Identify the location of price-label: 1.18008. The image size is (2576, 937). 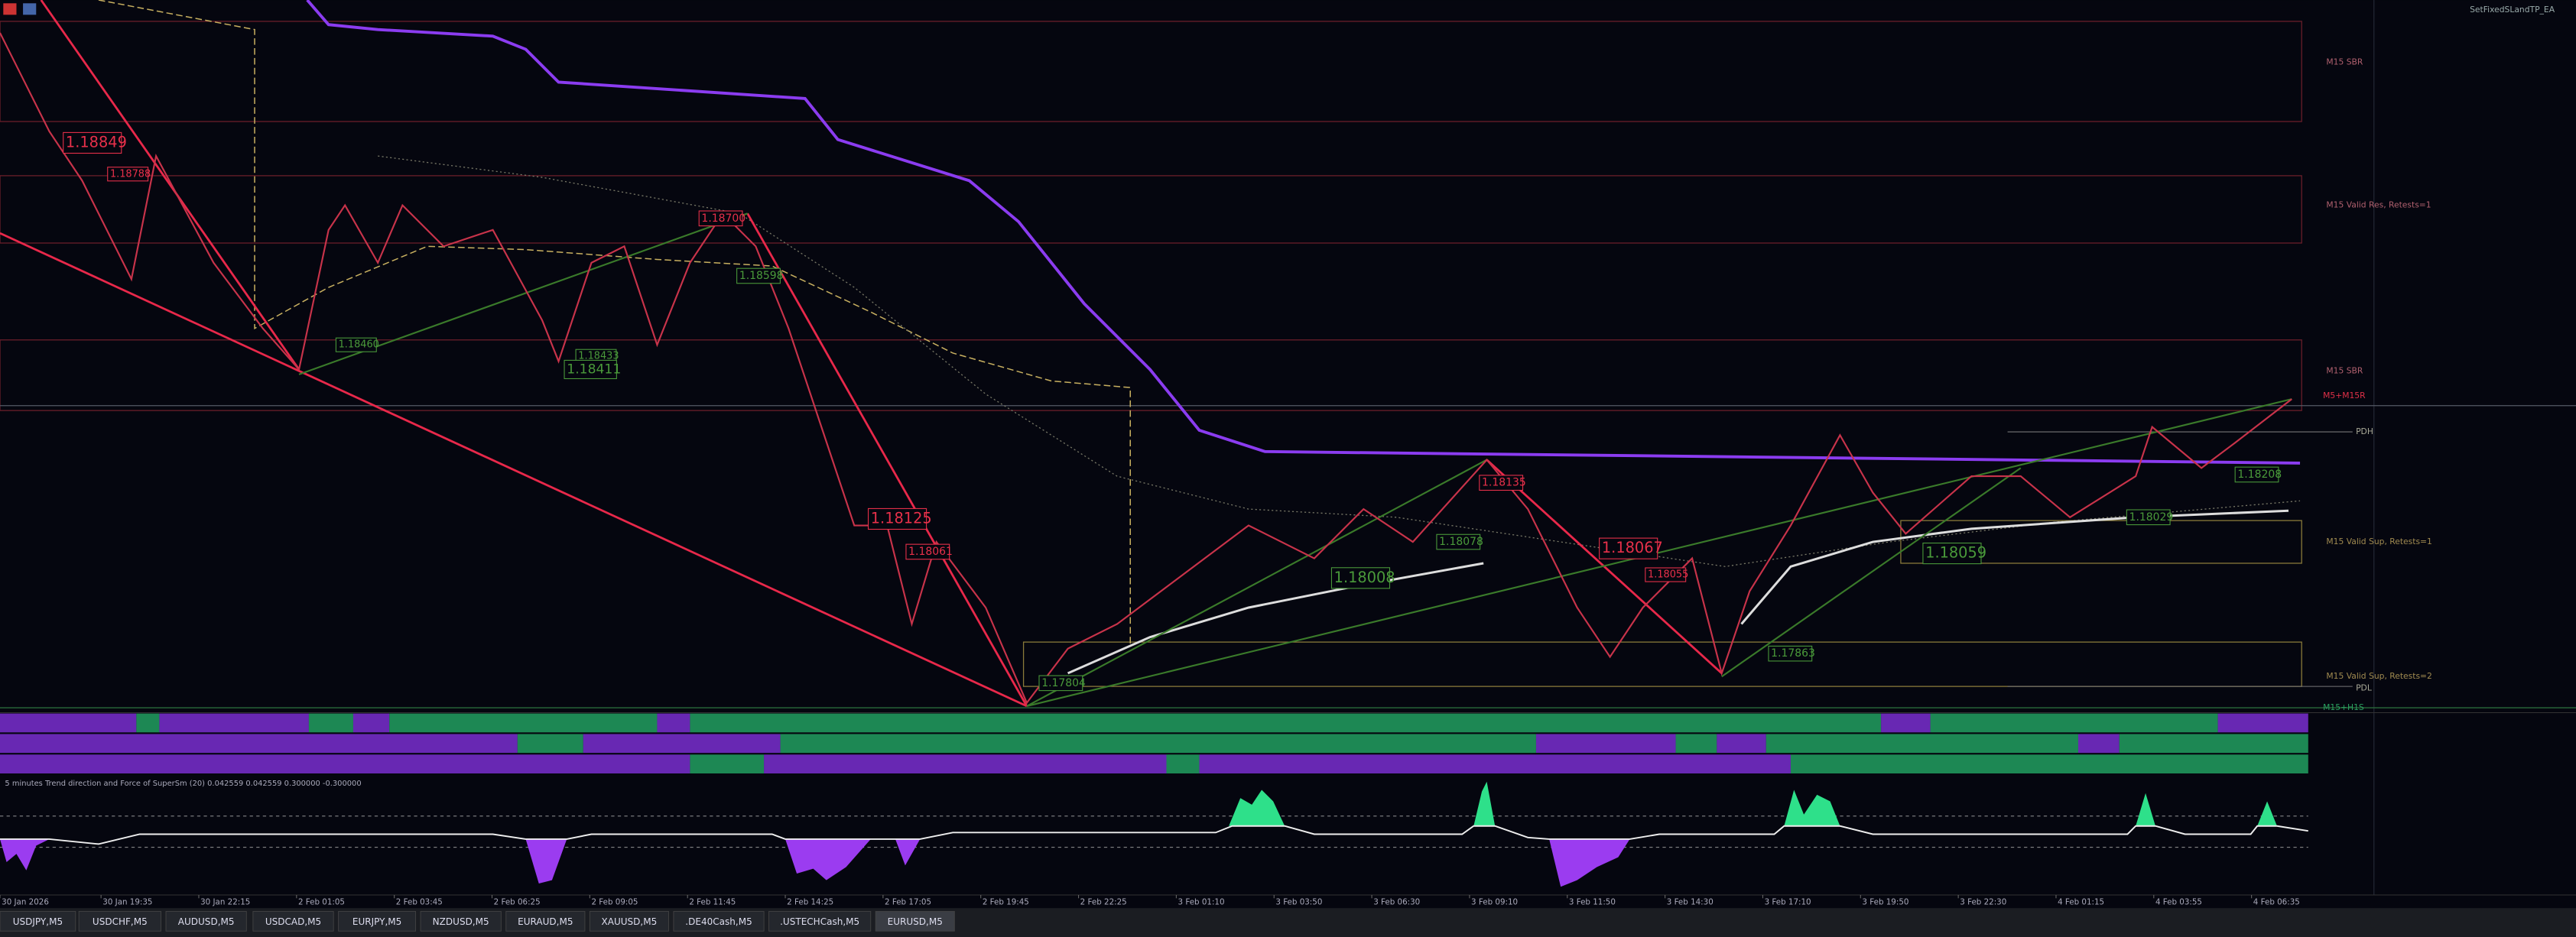
(1365, 577).